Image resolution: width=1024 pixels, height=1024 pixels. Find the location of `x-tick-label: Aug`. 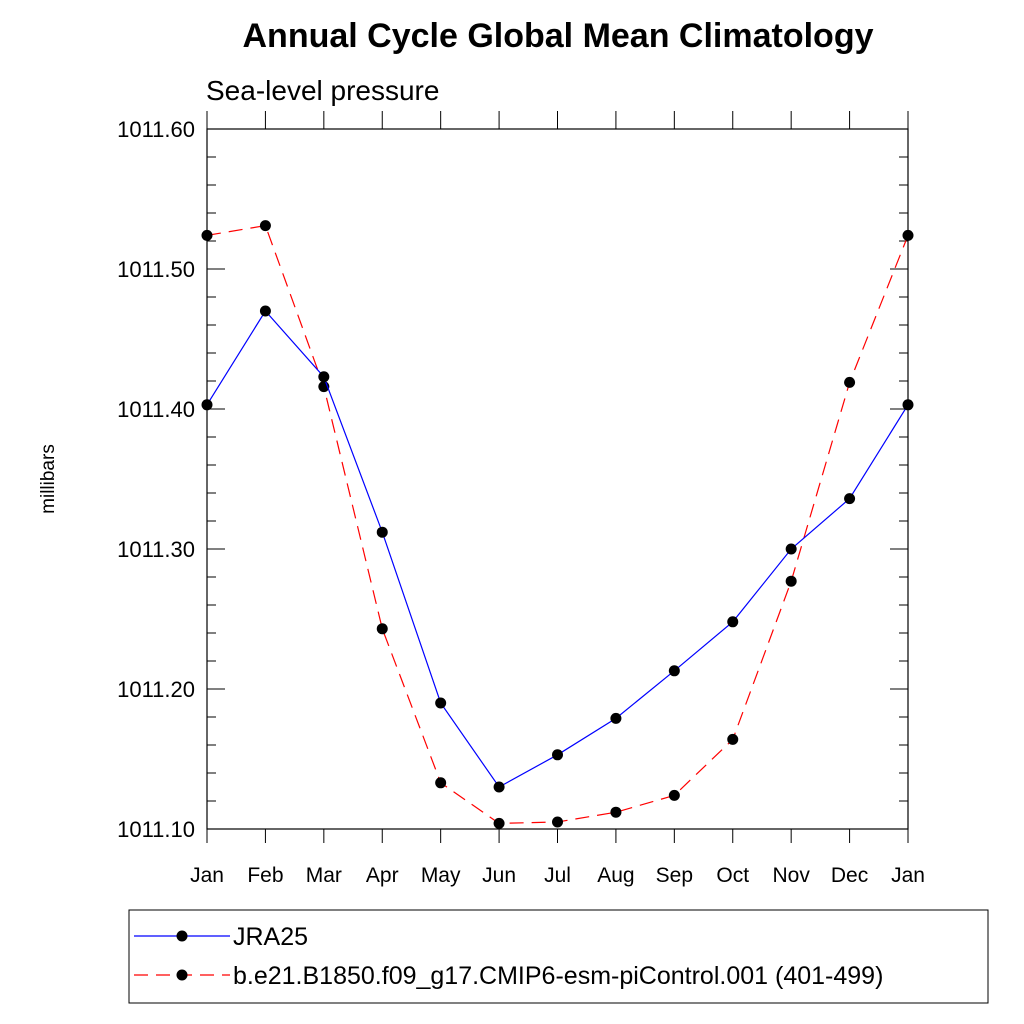

x-tick-label: Aug is located at coordinates (615, 875).